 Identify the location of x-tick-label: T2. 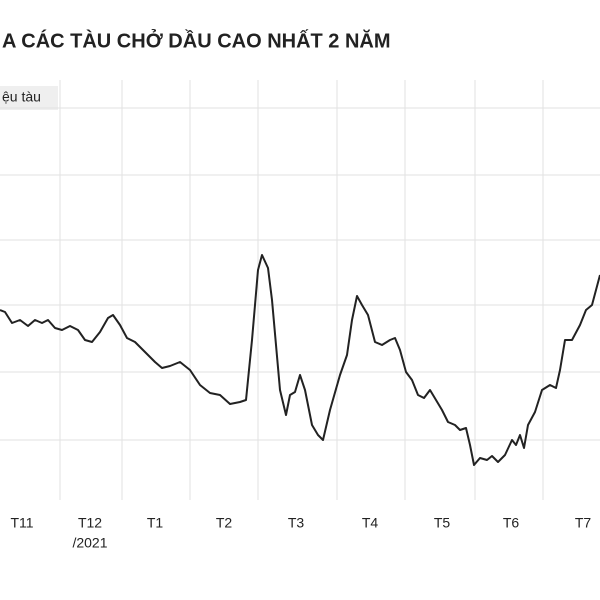
(224, 523).